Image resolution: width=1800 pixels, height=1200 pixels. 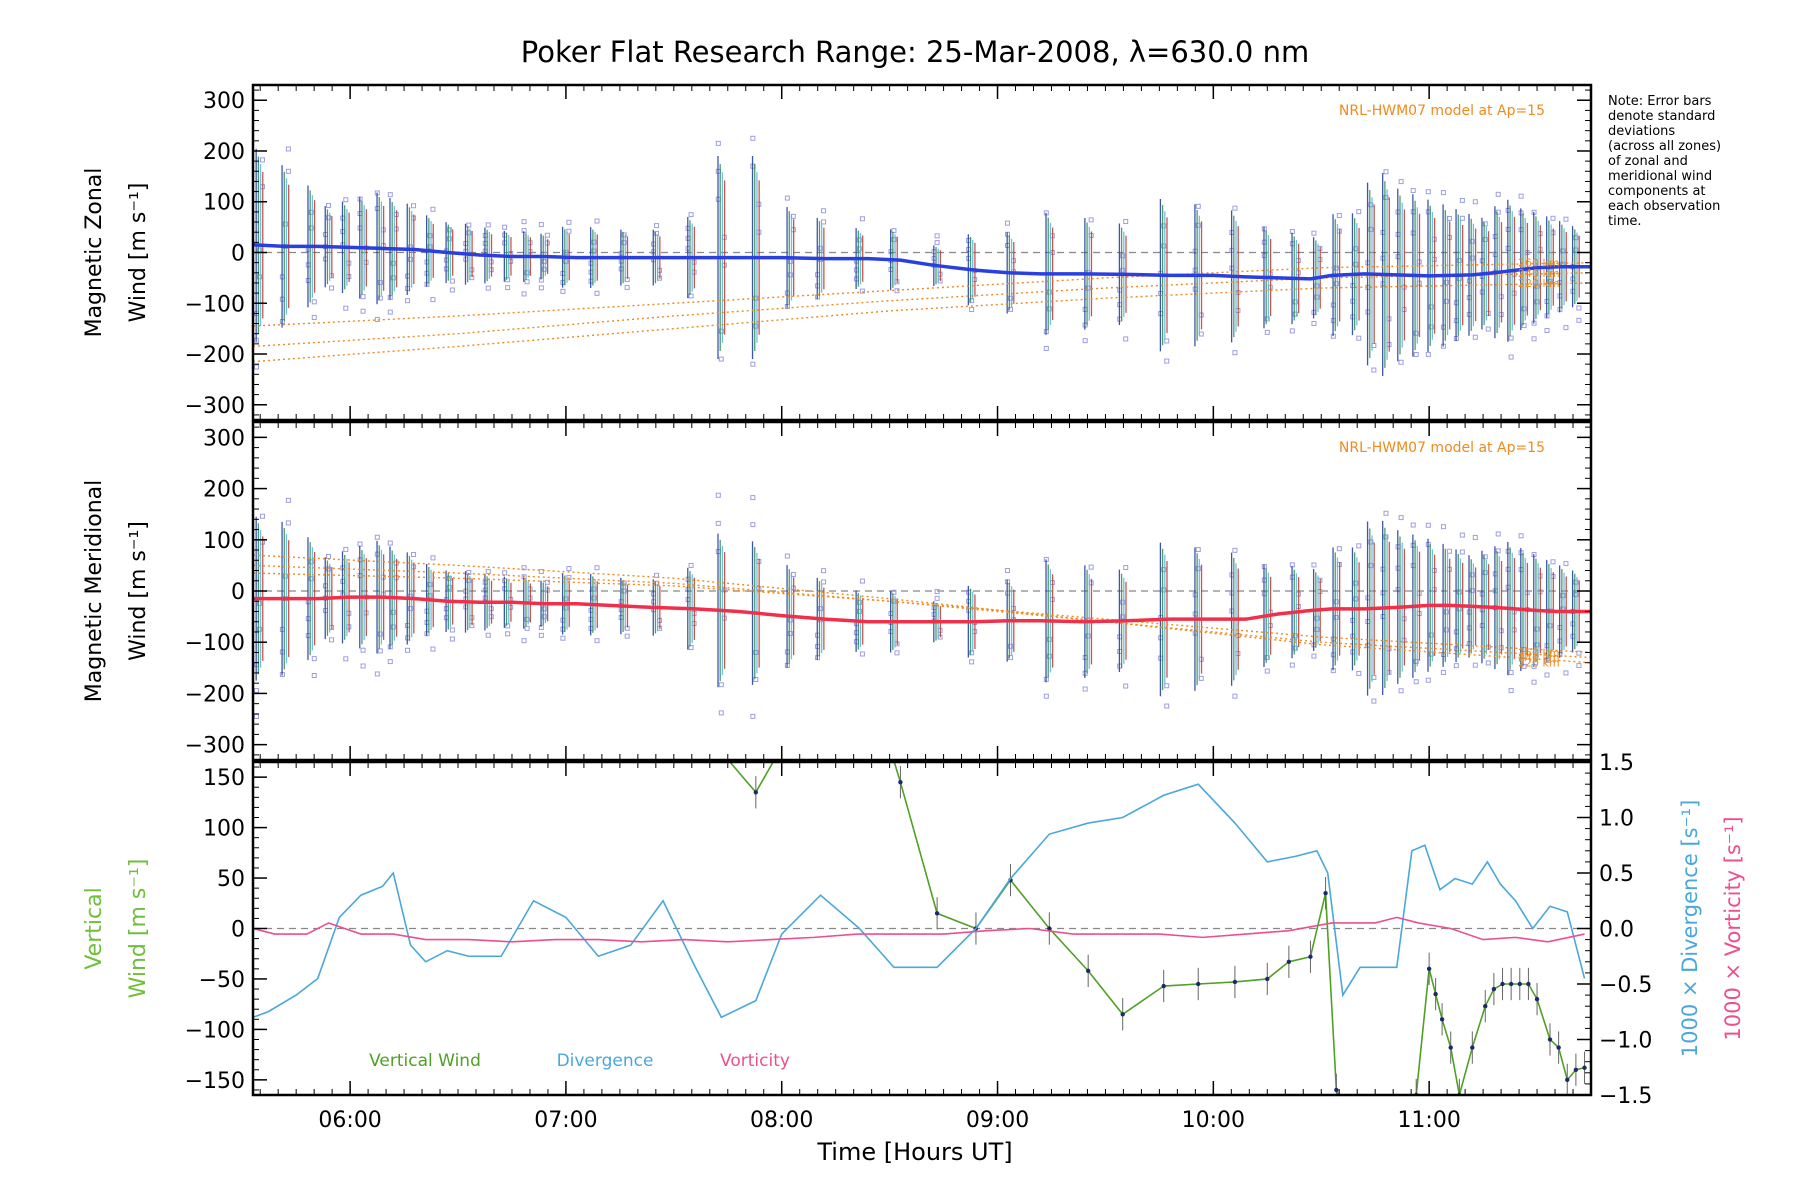 I want to click on y-axis-tick-label: 100, so click(x=224, y=829).